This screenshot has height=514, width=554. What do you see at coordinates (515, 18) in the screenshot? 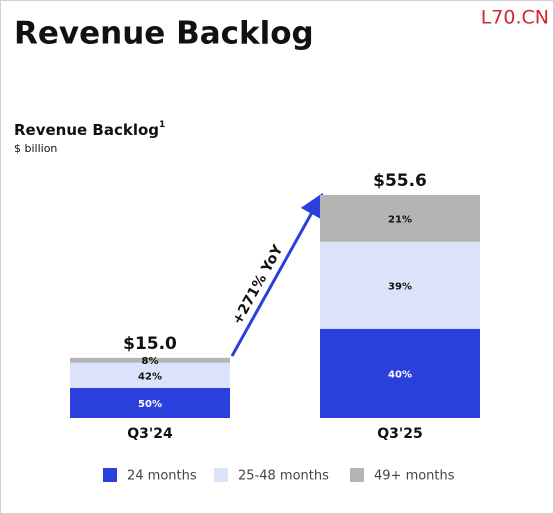
I see `watermark: L70.CN` at bounding box center [515, 18].